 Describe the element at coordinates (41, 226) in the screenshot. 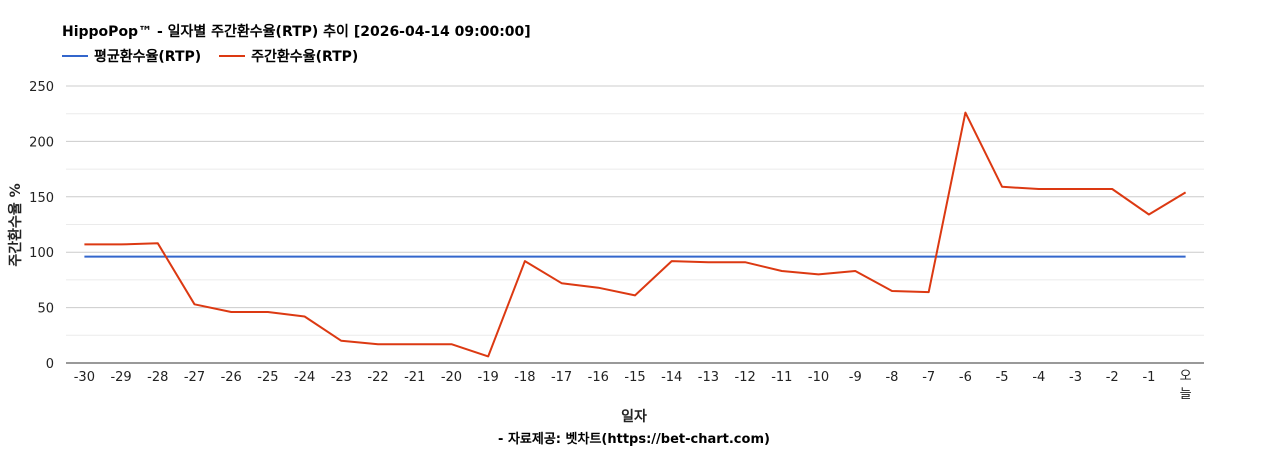

I see `y-axis: 0 50 100 150 200 250` at that location.